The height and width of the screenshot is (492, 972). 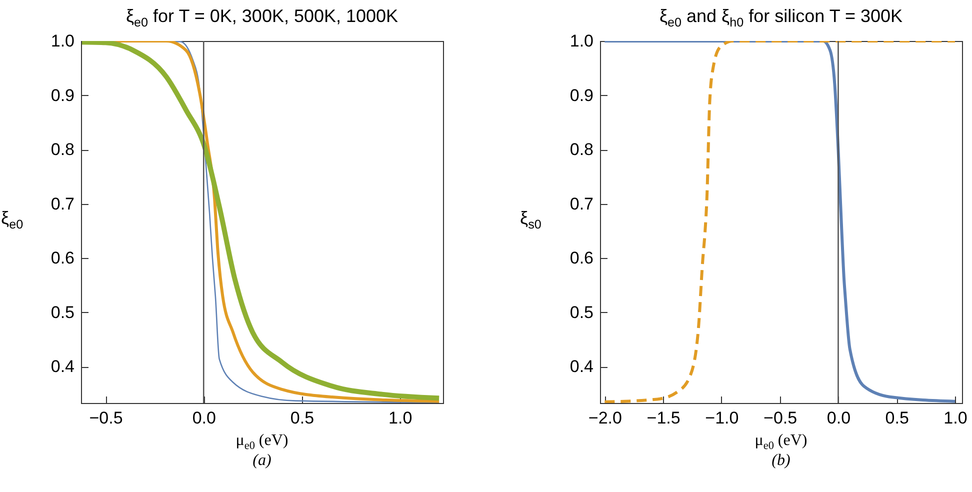 I want to click on chart-title: ξ$_{e0}$ for T = 0K, 300K, 500K, 1000K, so click(x=262, y=18).